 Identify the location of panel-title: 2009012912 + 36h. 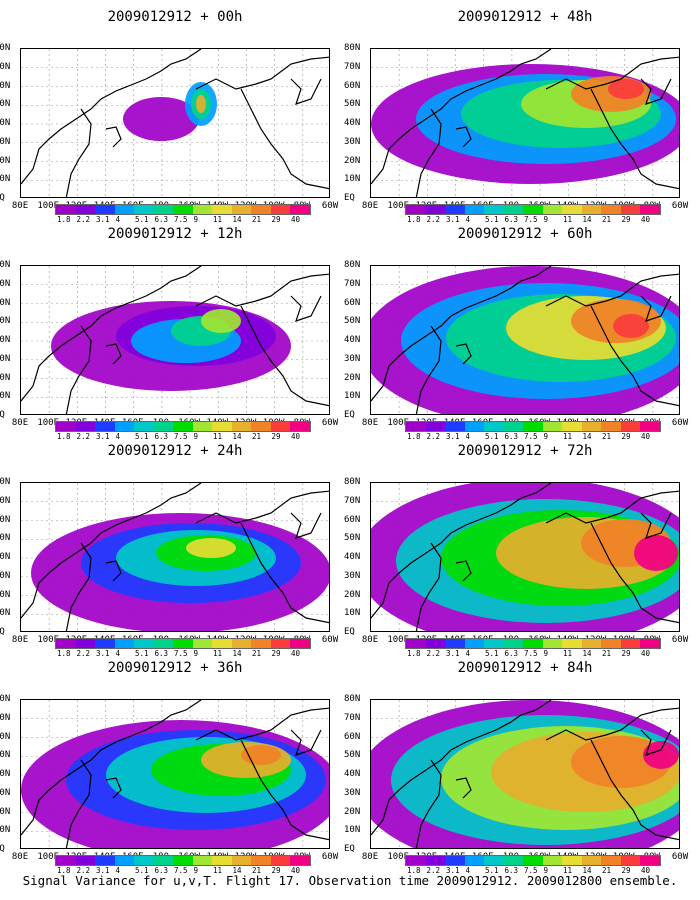
(175, 668).